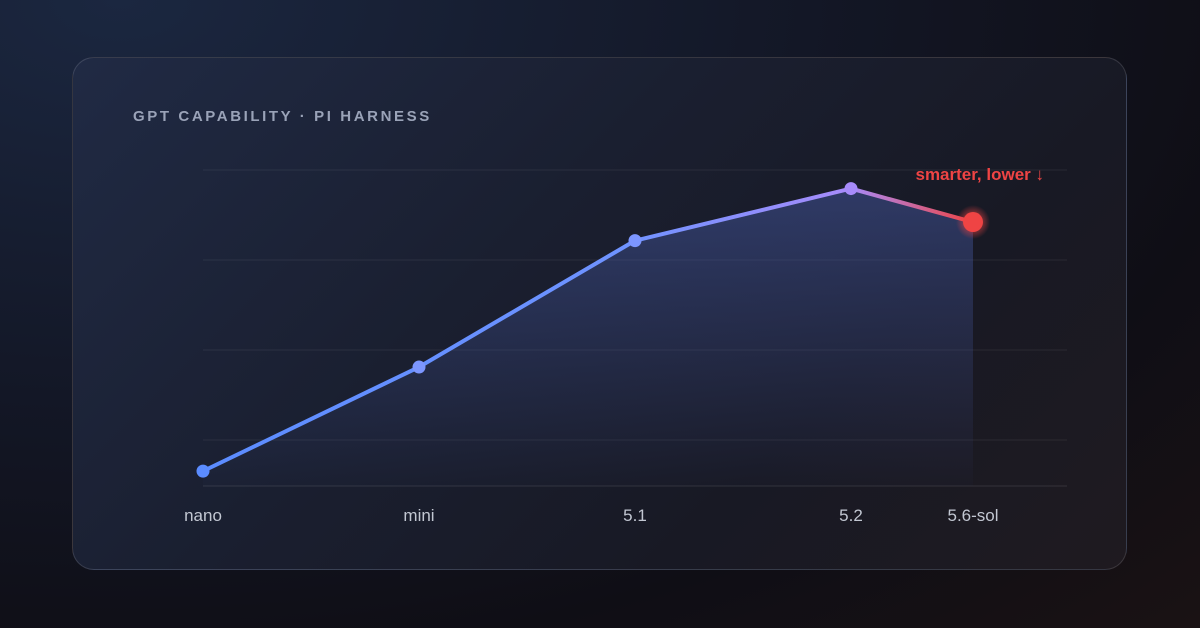 The image size is (1200, 628). Describe the element at coordinates (203, 515) in the screenshot. I see `x-tick-label-nano: nano` at that location.